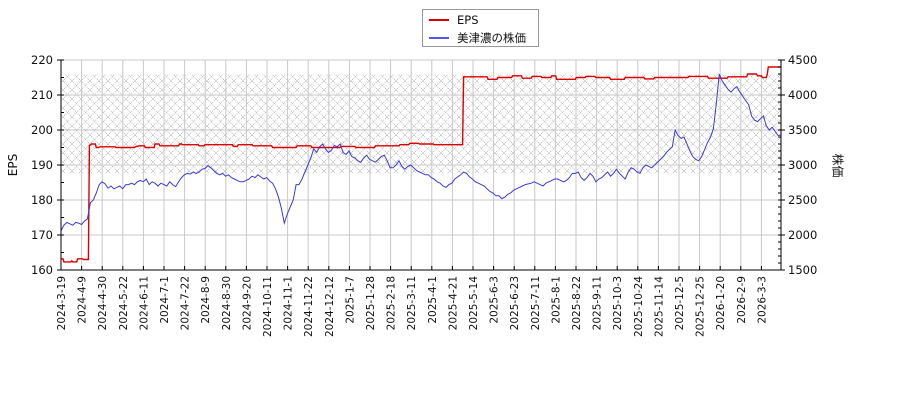 The height and width of the screenshot is (400, 900). Describe the element at coordinates (701, 306) in the screenshot. I see `svg-text: 2025-12-25` at that location.